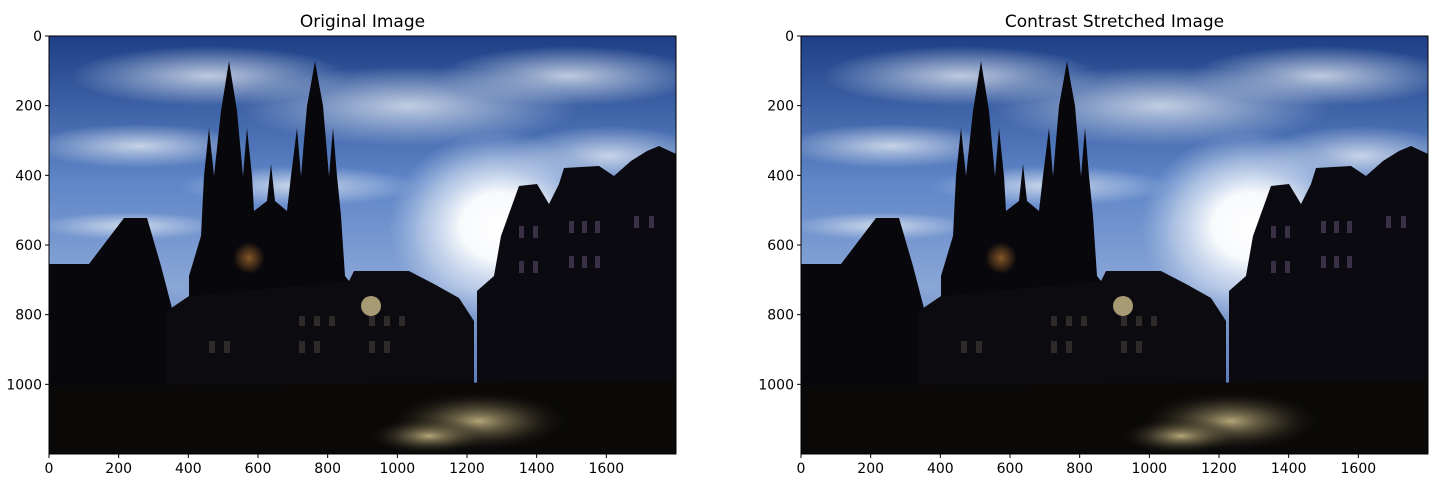 This screenshot has width=1444, height=492. I want to click on right-x-tick-label: 1000, so click(1150, 469).